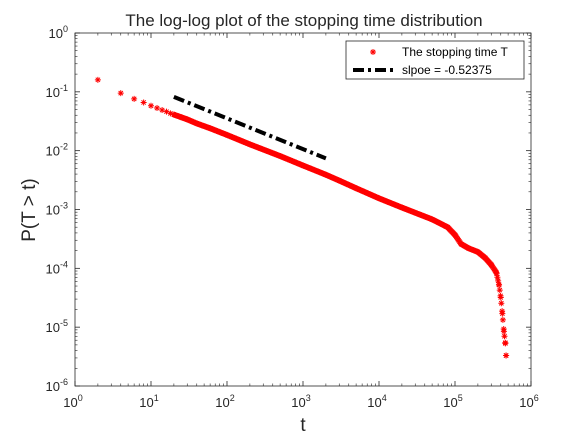 The image size is (584, 438). I want to click on legend-marker-stopping-time, so click(373, 52).